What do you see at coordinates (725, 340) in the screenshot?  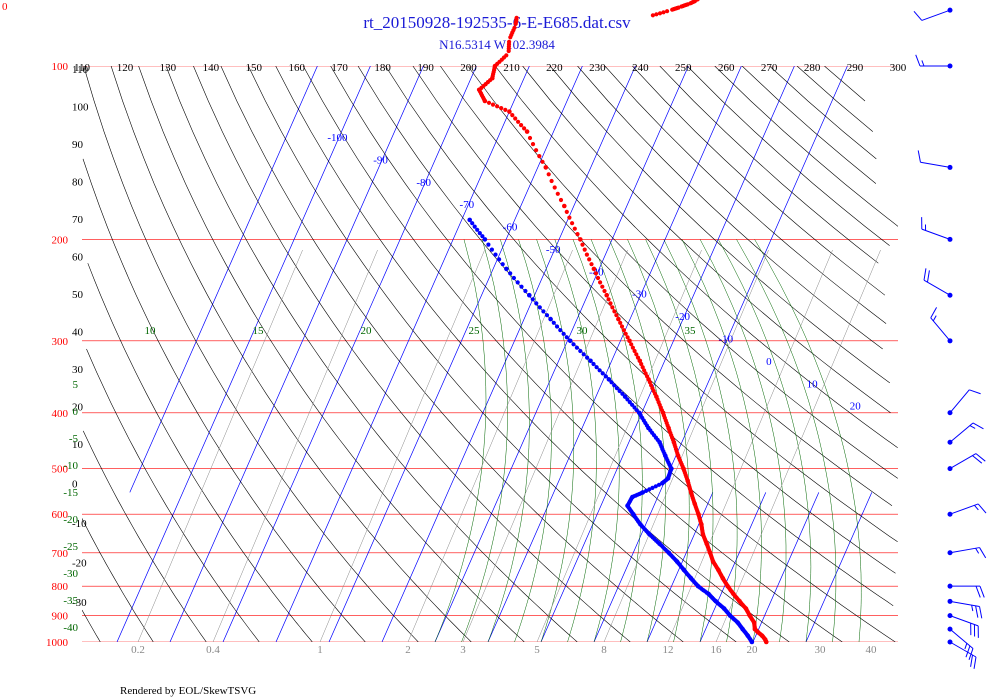 I see `isotherm-label--10: -10` at bounding box center [725, 340].